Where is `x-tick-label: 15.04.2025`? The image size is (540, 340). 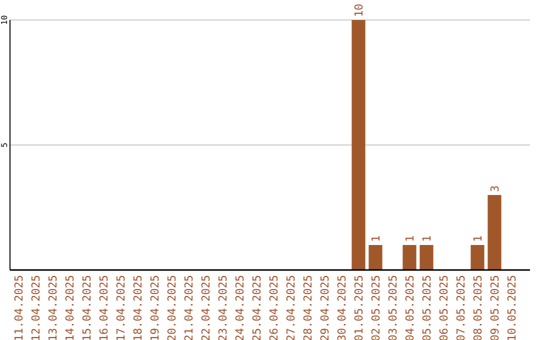
x-tick-label: 15.04.2025 is located at coordinates (87, 307).